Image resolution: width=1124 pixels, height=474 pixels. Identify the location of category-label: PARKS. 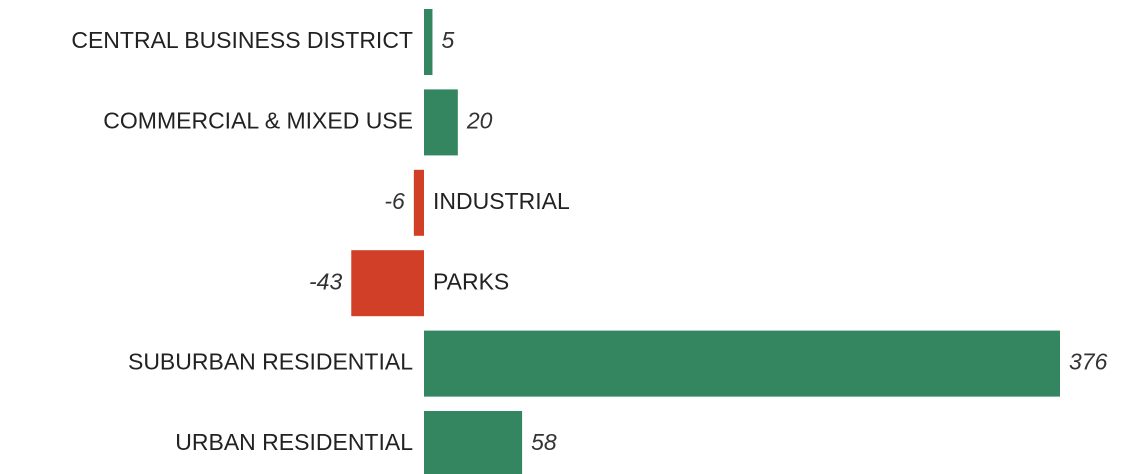
(471, 281).